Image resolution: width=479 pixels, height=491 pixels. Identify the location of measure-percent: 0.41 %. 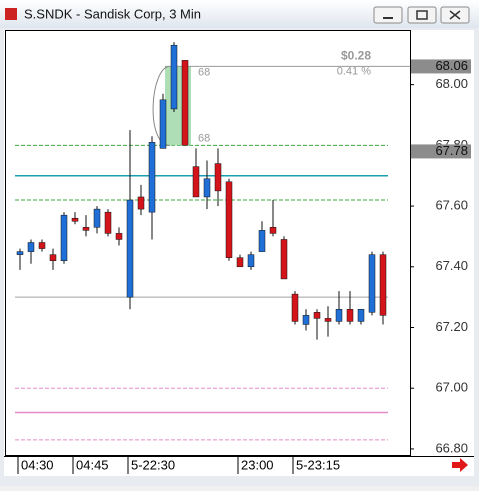
(354, 71).